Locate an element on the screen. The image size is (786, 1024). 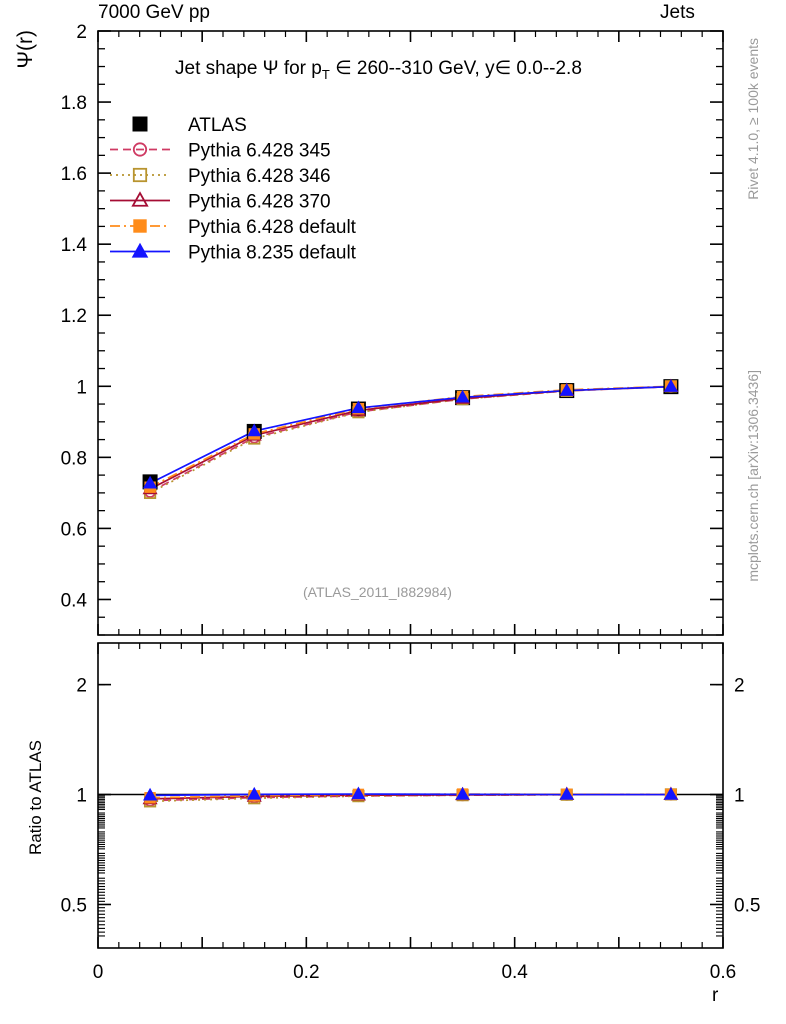
x-axis-tick-label: 0.6 is located at coordinates (723, 972).